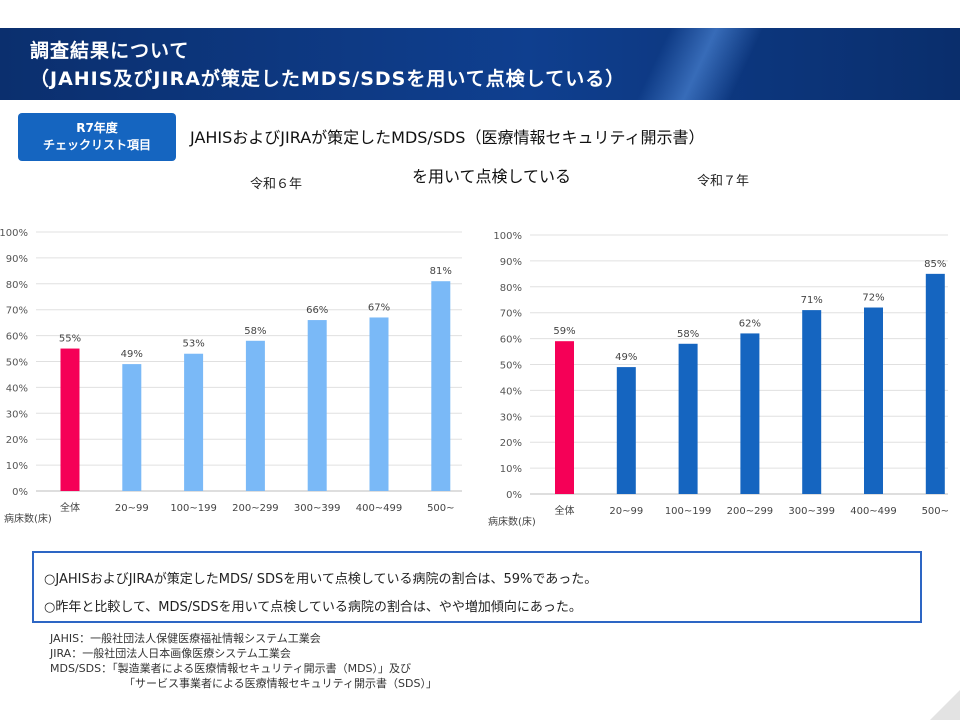 This screenshot has height=720, width=960. I want to click on data-label: 55%, so click(70, 339).